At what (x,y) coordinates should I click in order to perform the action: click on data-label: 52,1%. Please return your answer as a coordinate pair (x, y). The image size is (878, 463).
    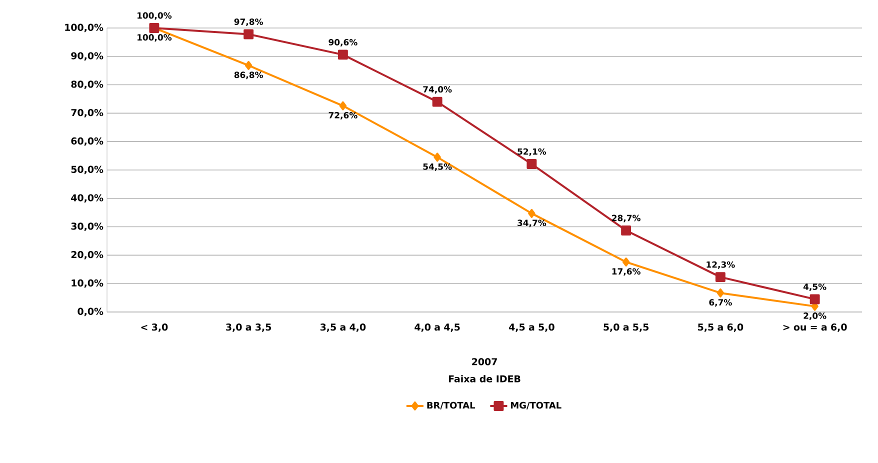
    Looking at the image, I should click on (532, 152).